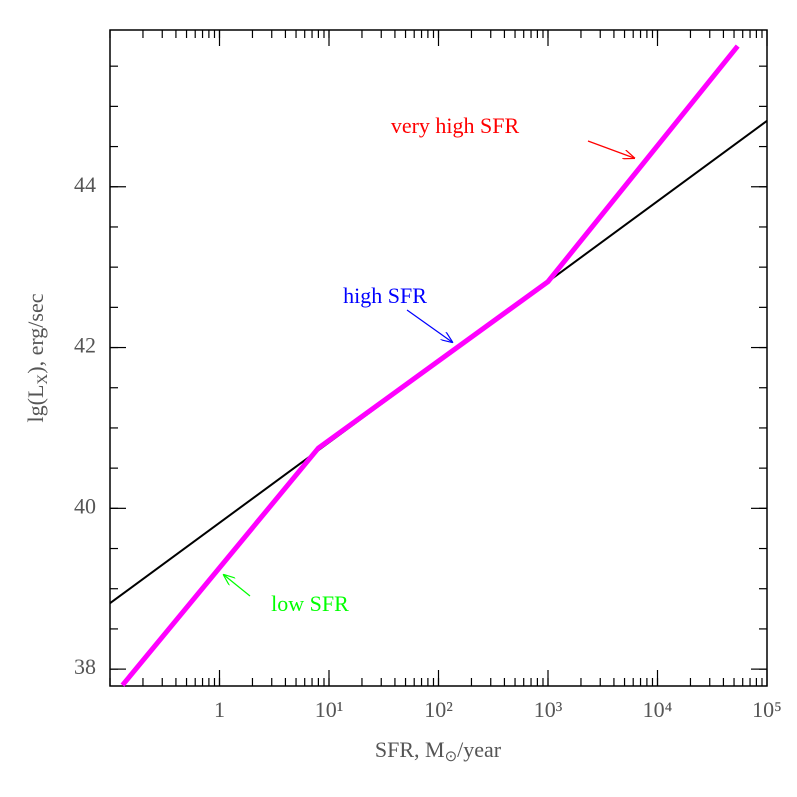 Image resolution: width=797 pixels, height=797 pixels. I want to click on y-axis-label: lg(LX), erg/sec, so click(37, 357).